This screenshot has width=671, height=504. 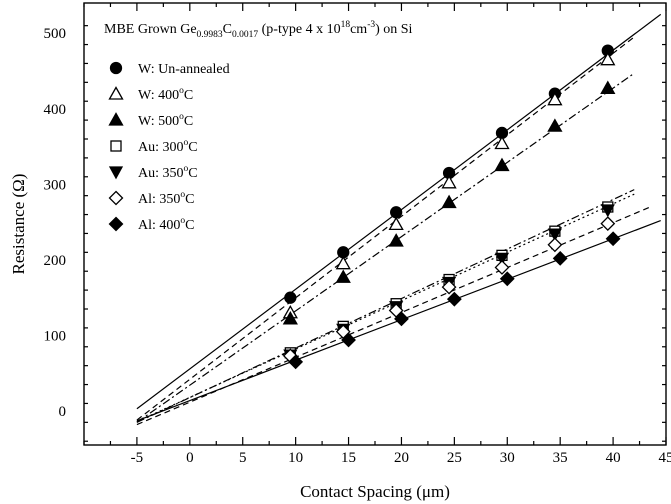 I want to click on legend-label: W: 400oC, so click(x=165, y=94).